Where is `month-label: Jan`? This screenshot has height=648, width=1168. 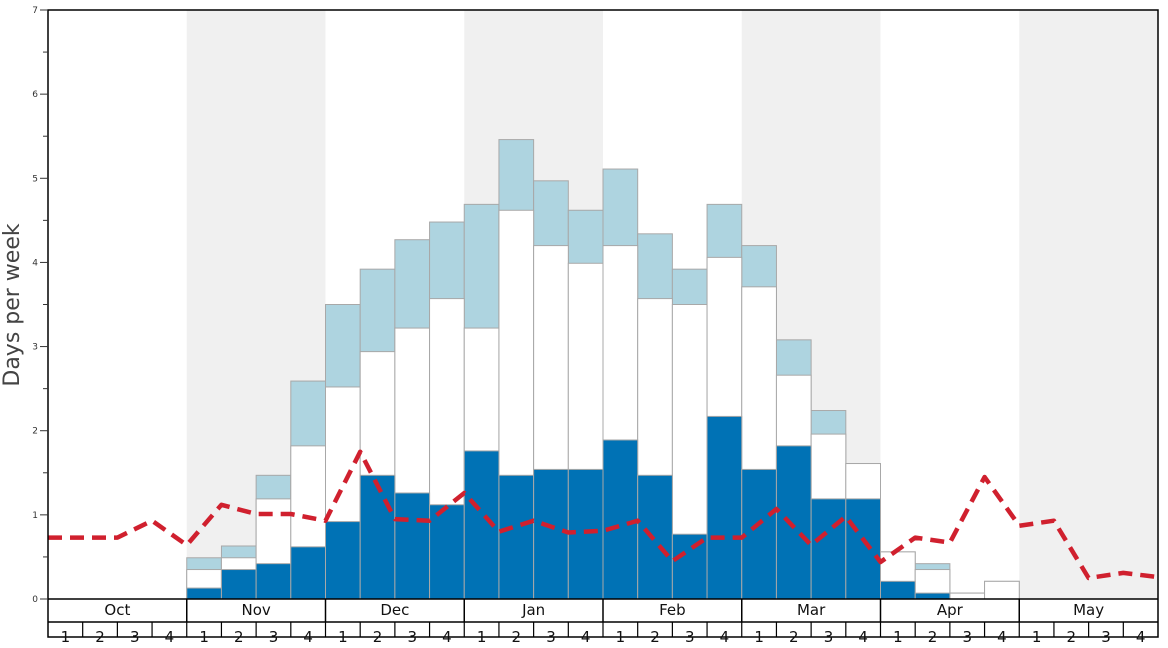 month-label: Jan is located at coordinates (533, 610).